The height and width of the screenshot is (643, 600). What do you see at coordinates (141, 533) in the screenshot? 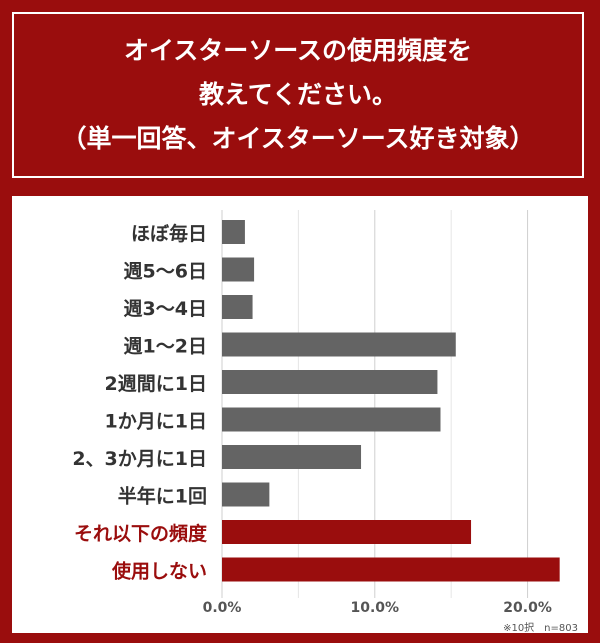
I see `category-label: それ以下の頻度` at bounding box center [141, 533].